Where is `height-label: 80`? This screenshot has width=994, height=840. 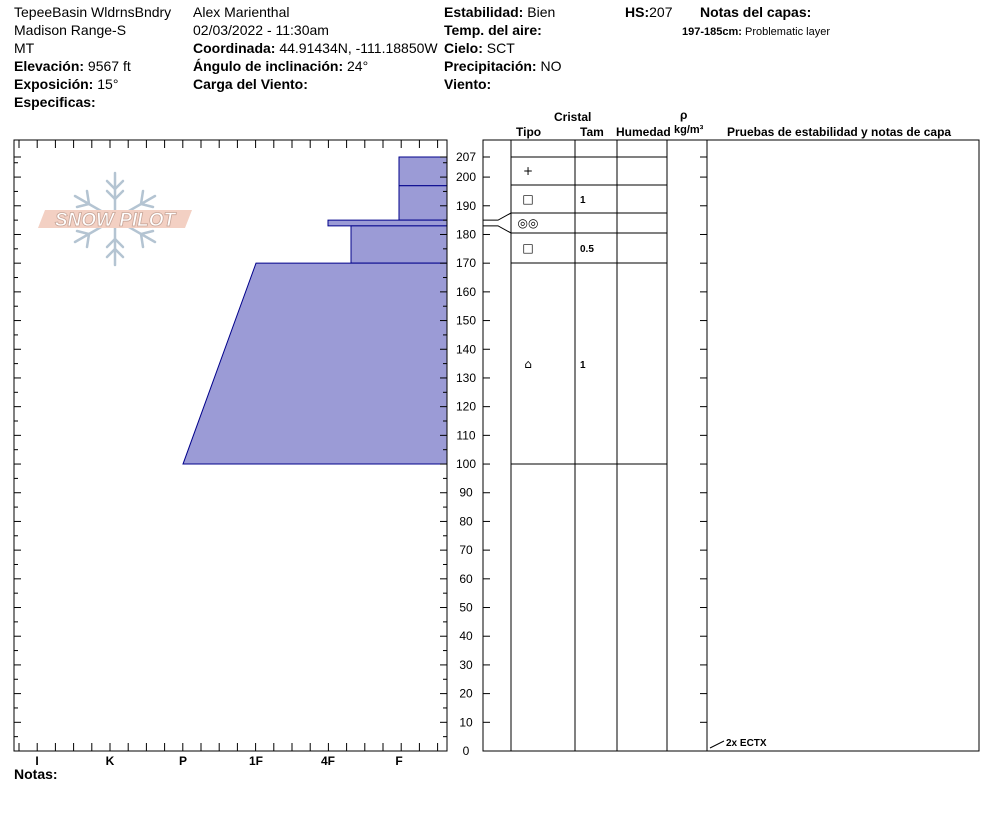
height-label: 80 is located at coordinates (466, 521).